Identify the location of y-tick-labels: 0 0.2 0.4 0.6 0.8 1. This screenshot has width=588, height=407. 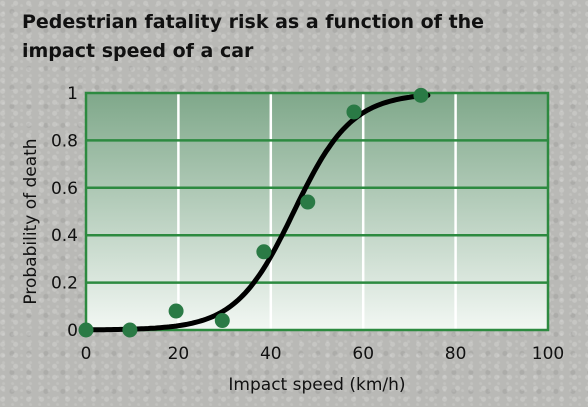
(64, 212).